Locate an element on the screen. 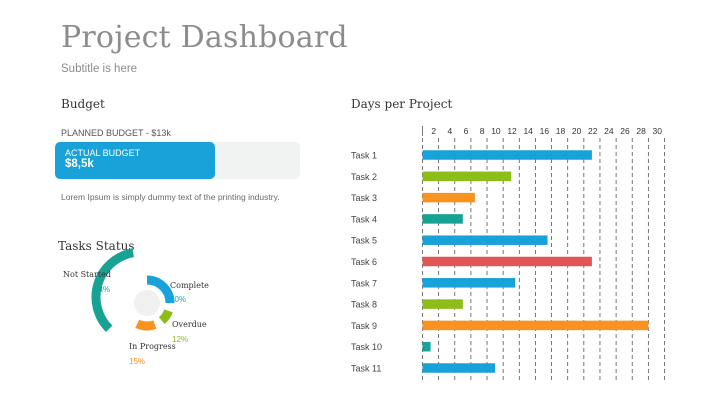  budget-progress-fill: ACTUAL BUDGET $8,5k is located at coordinates (135, 160).